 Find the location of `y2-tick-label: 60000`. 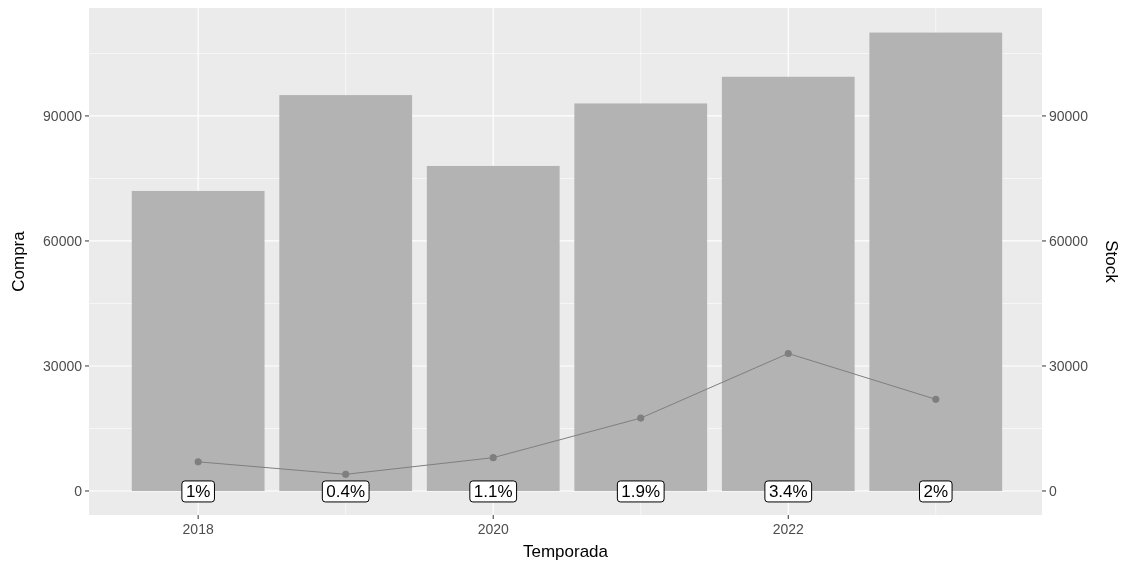

y2-tick-label: 60000 is located at coordinates (1069, 240).